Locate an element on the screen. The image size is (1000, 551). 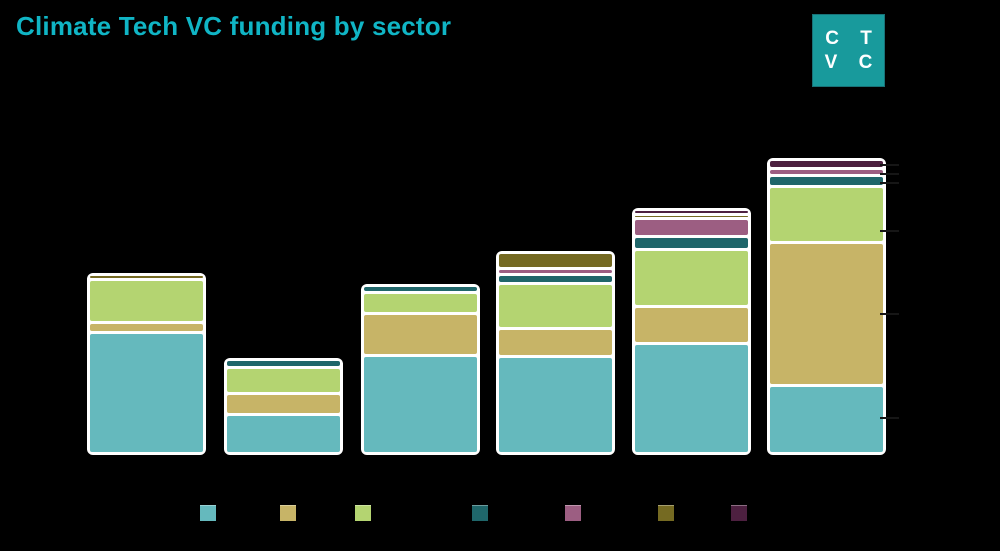
bar-2-segment-green is located at coordinates (283, 380).